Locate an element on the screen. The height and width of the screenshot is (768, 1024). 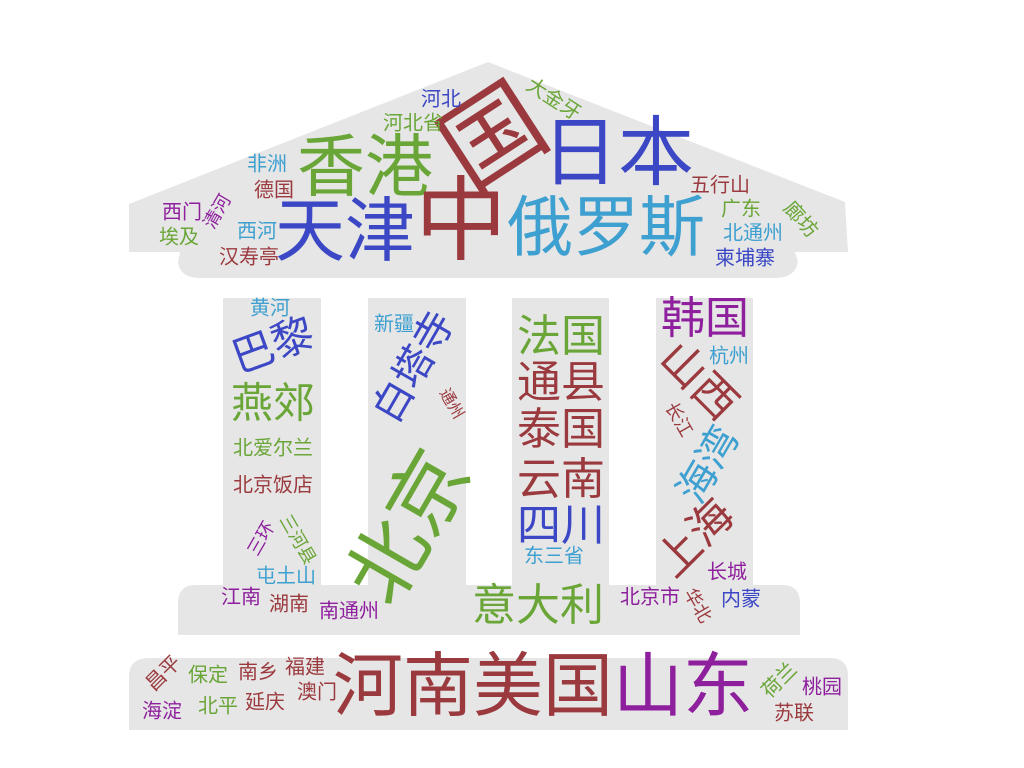
word-large: 中 is located at coordinates (461, 220).